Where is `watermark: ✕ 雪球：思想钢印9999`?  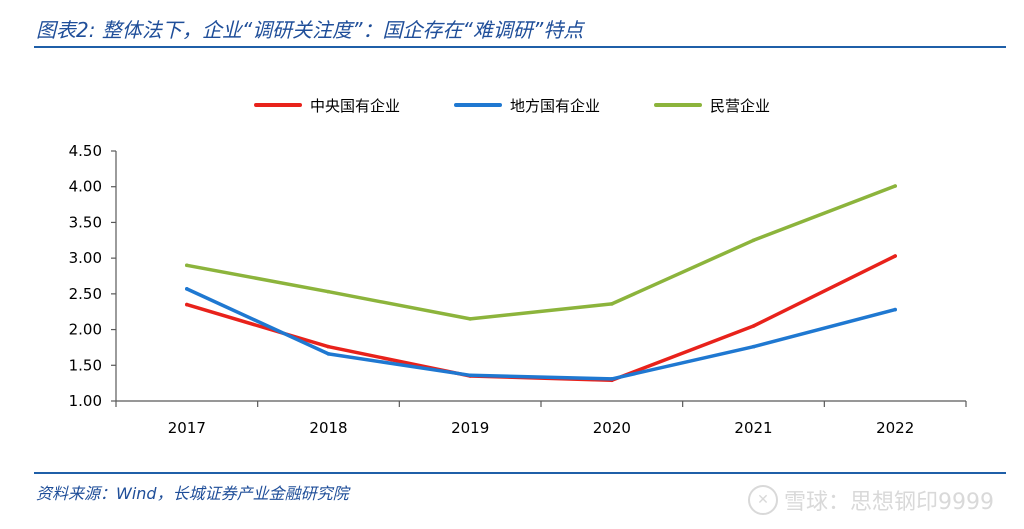
watermark: ✕ 雪球：思想钢印9999 is located at coordinates (871, 500).